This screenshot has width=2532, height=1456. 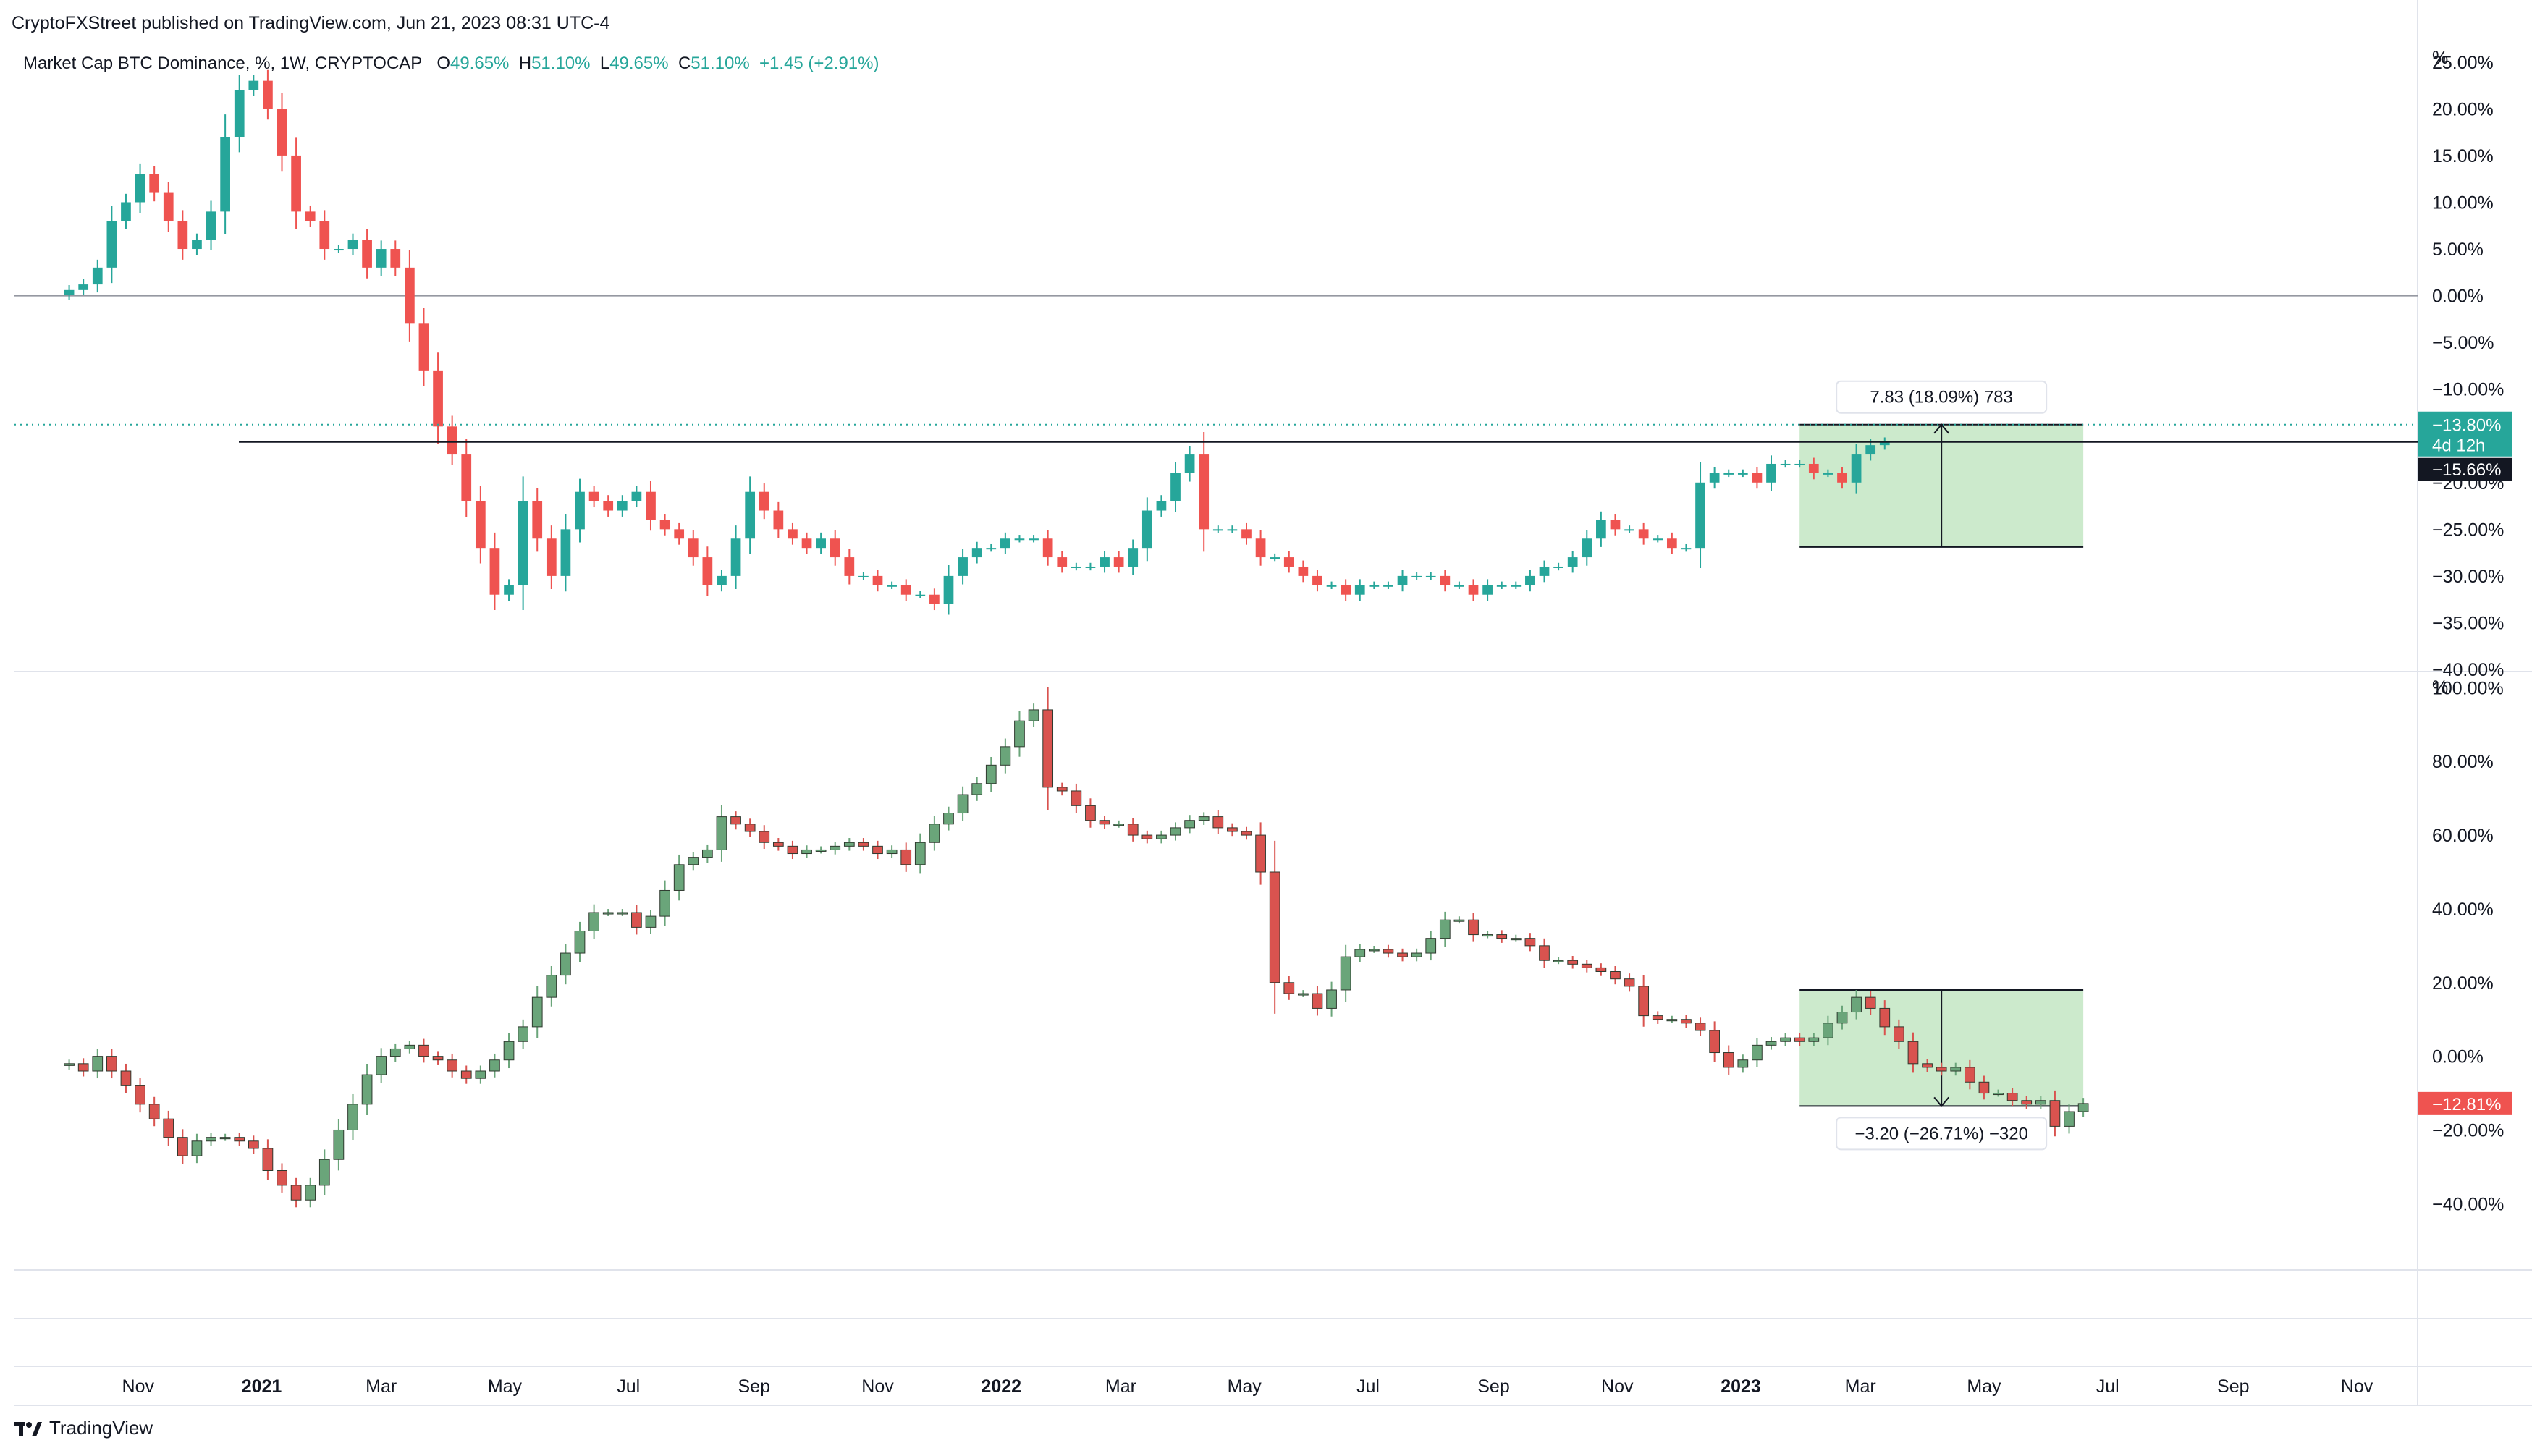 I want to click on y-tick-label: 80.00%, so click(x=2463, y=762).